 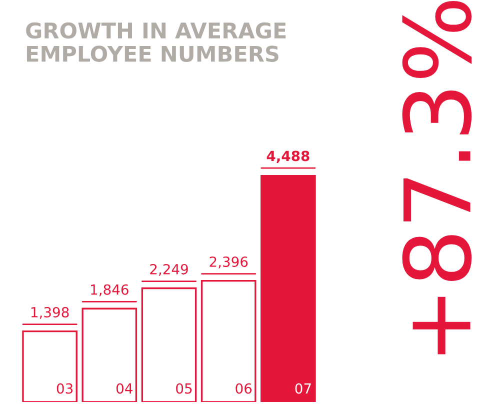 What do you see at coordinates (288, 156) in the screenshot?
I see `data-label: 4,488` at bounding box center [288, 156].